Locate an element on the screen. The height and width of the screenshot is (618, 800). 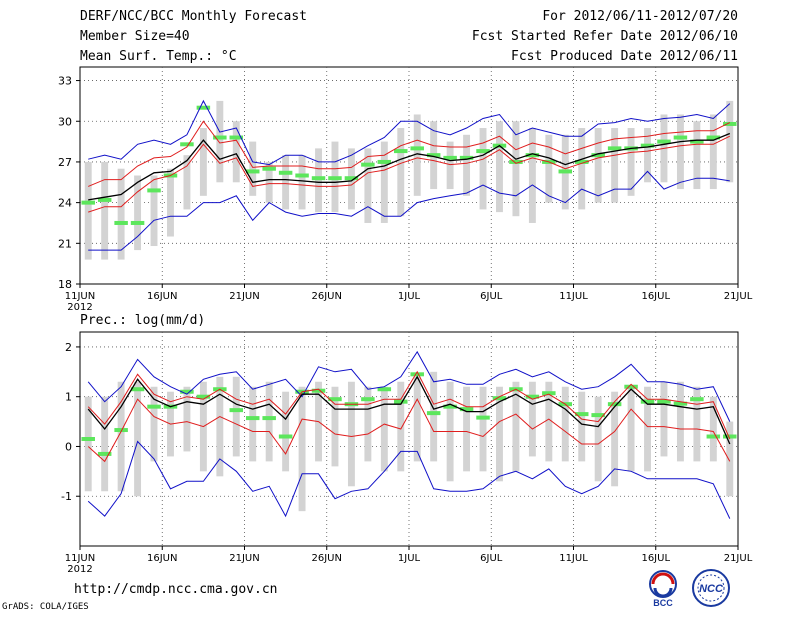
precipitation-series-mean is located at coordinates (409, 410).